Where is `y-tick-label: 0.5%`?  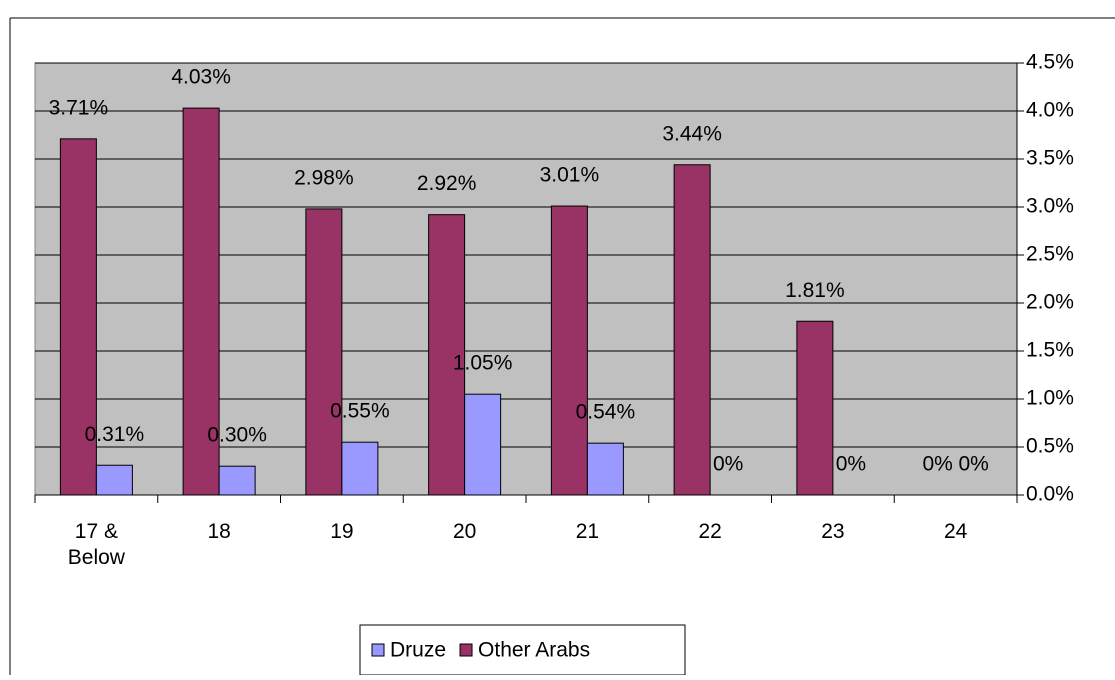 y-tick-label: 0.5% is located at coordinates (1050, 446).